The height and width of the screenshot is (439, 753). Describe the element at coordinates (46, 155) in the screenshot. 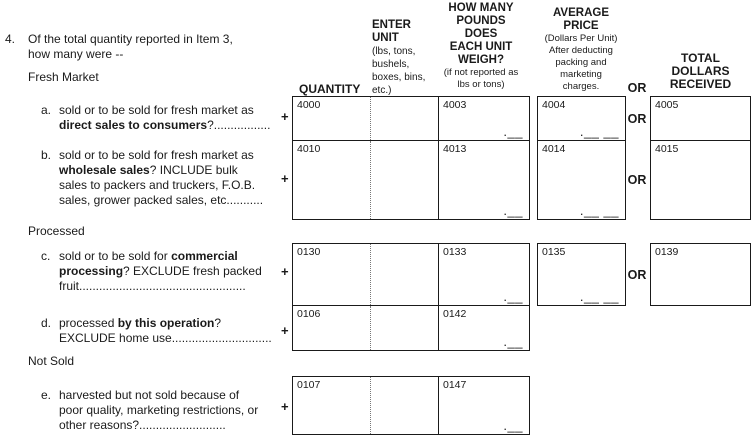

I see `row-letter-b: b.` at that location.